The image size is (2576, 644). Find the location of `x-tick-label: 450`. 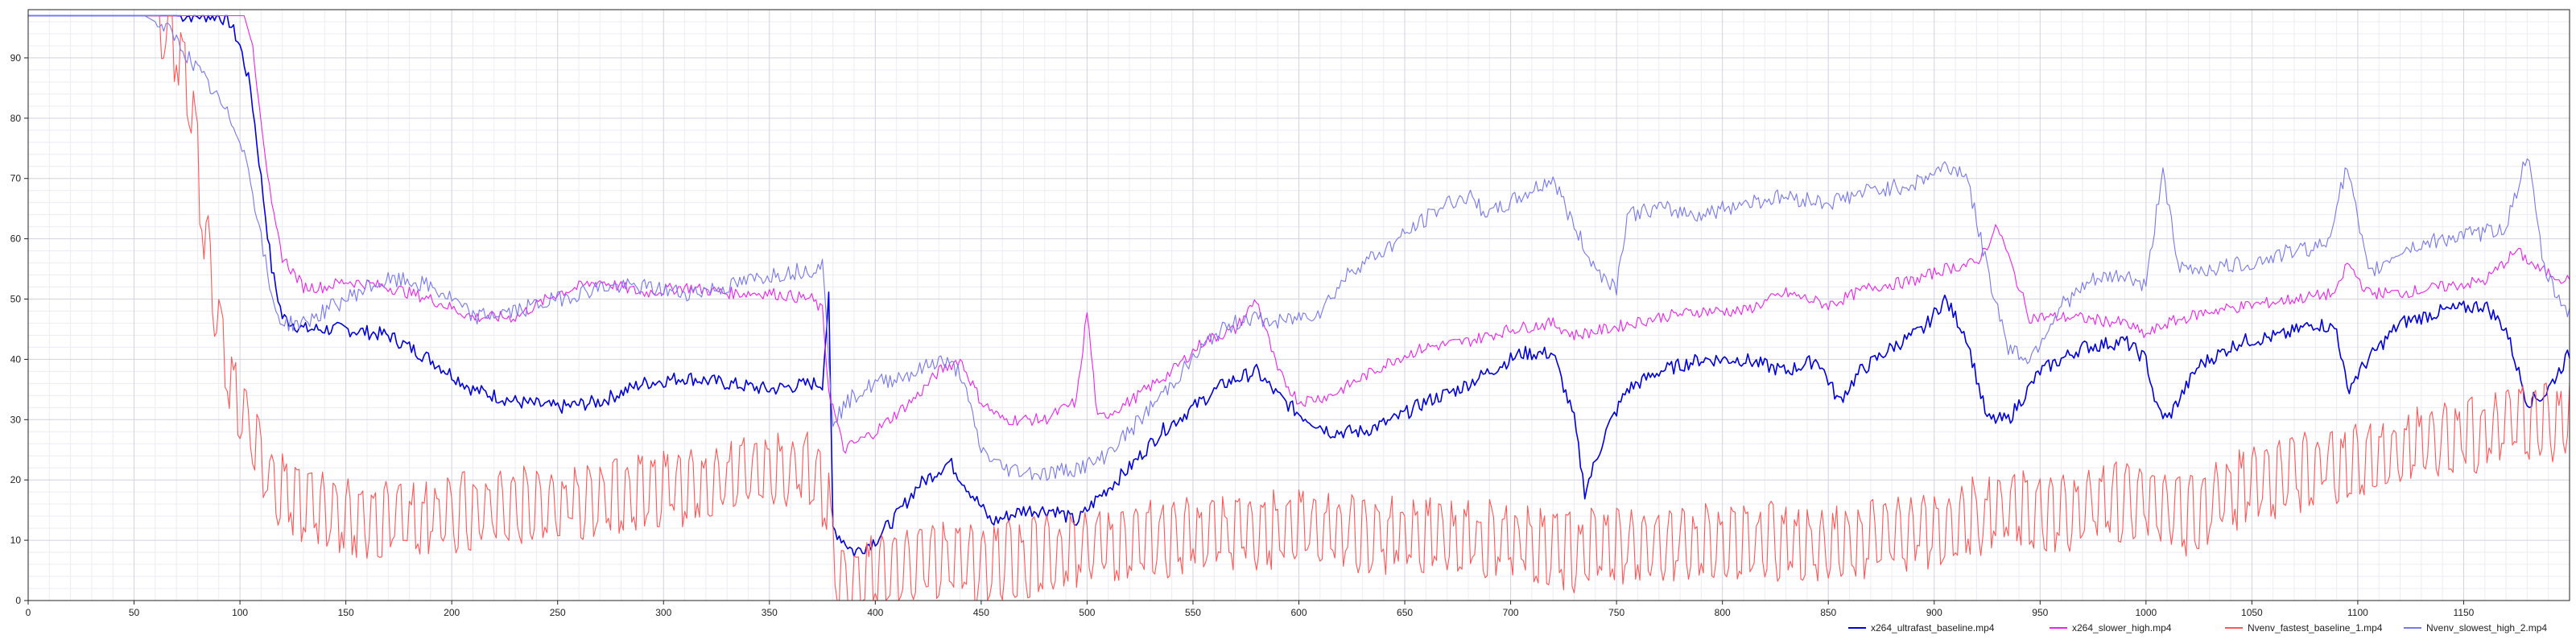

x-tick-label: 450 is located at coordinates (981, 612).